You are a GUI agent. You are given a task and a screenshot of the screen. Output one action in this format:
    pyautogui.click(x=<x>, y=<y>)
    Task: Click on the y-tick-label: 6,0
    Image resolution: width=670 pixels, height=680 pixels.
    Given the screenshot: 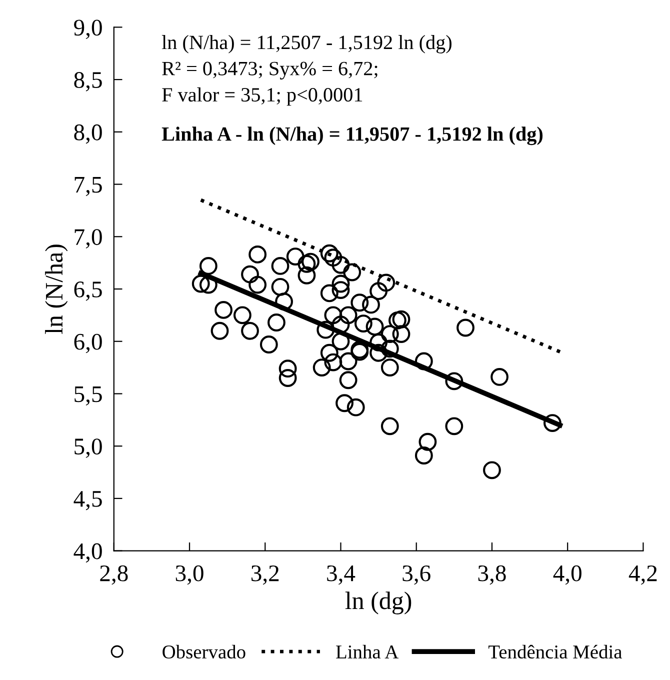 What is the action you would take?
    pyautogui.click(x=88, y=344)
    